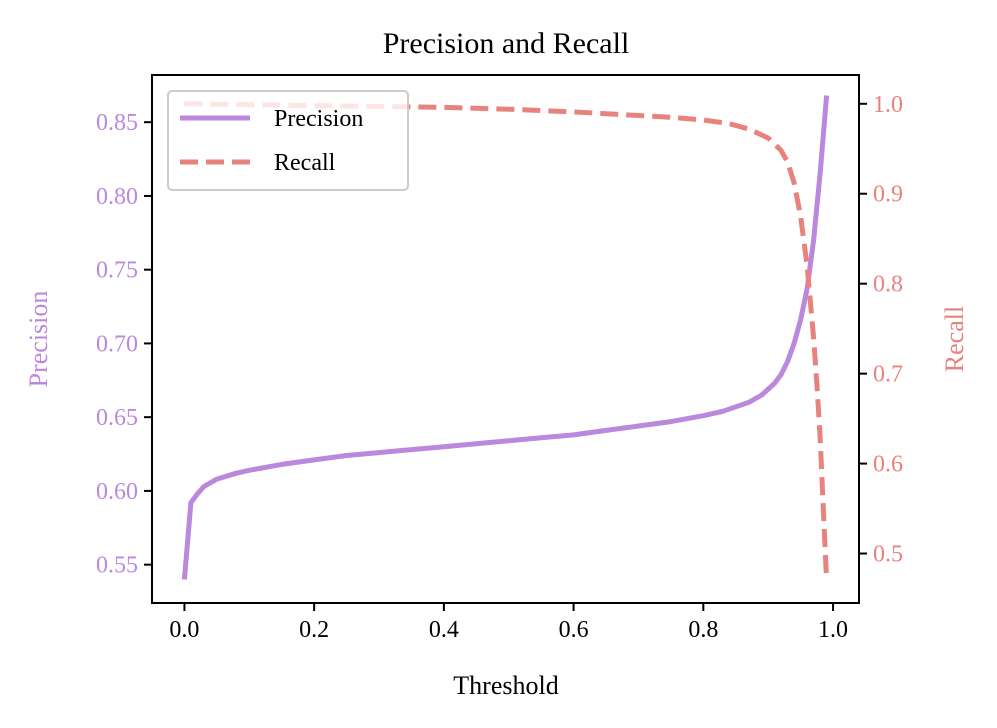 This screenshot has width=997, height=728. Describe the element at coordinates (117, 418) in the screenshot. I see `y-left-tick-label: 0.65` at that location.